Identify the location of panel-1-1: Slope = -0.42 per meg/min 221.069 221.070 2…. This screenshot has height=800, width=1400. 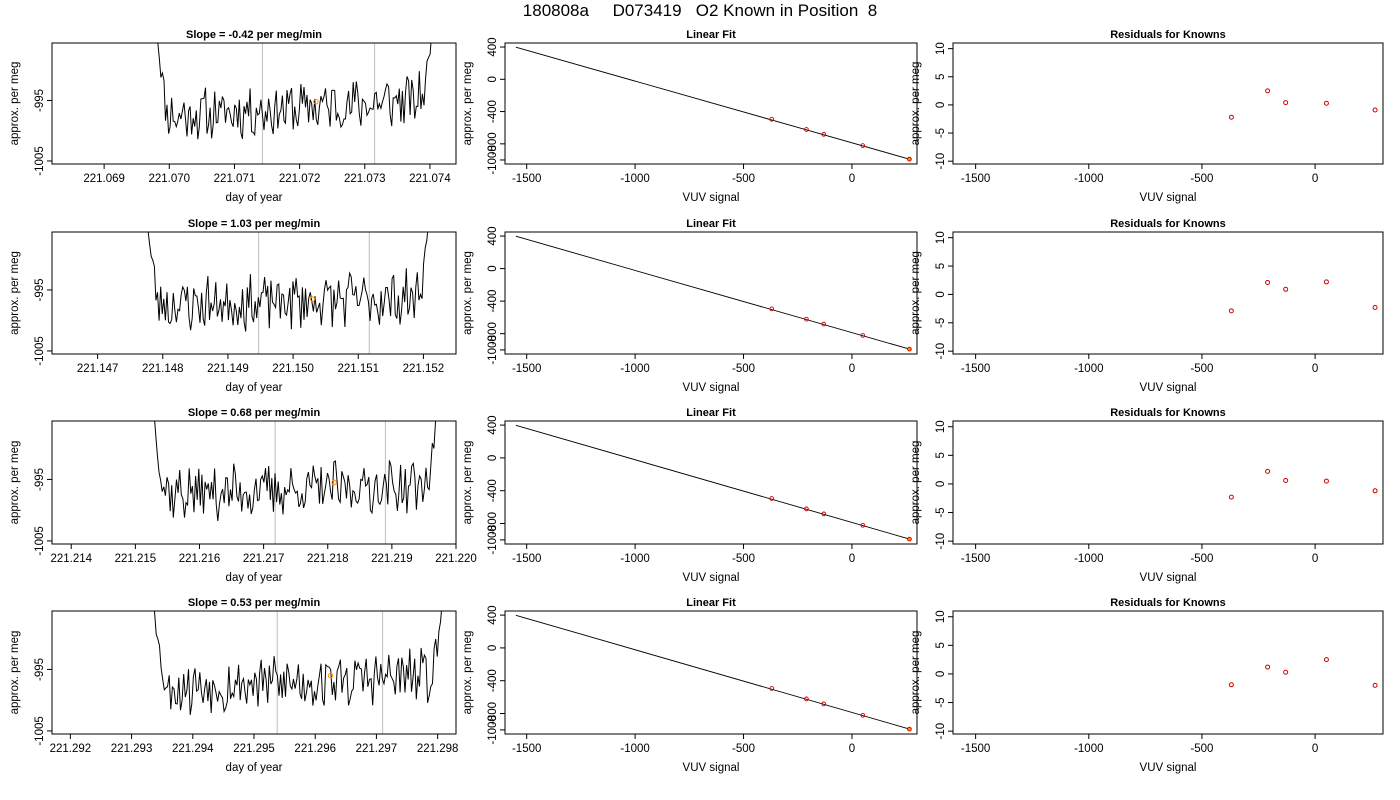
(233, 116).